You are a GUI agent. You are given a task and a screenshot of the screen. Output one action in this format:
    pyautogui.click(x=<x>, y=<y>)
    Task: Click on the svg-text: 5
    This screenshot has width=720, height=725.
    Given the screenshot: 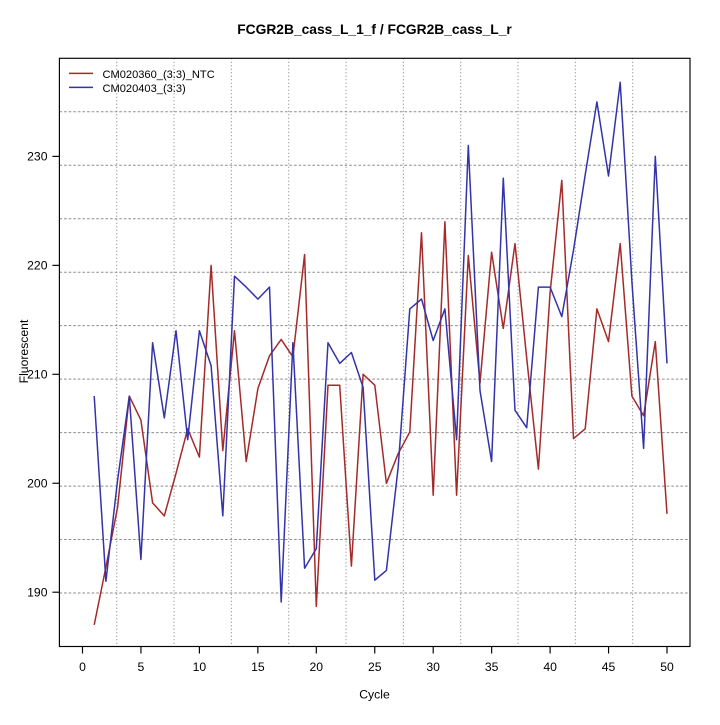 What is the action you would take?
    pyautogui.click(x=141, y=667)
    